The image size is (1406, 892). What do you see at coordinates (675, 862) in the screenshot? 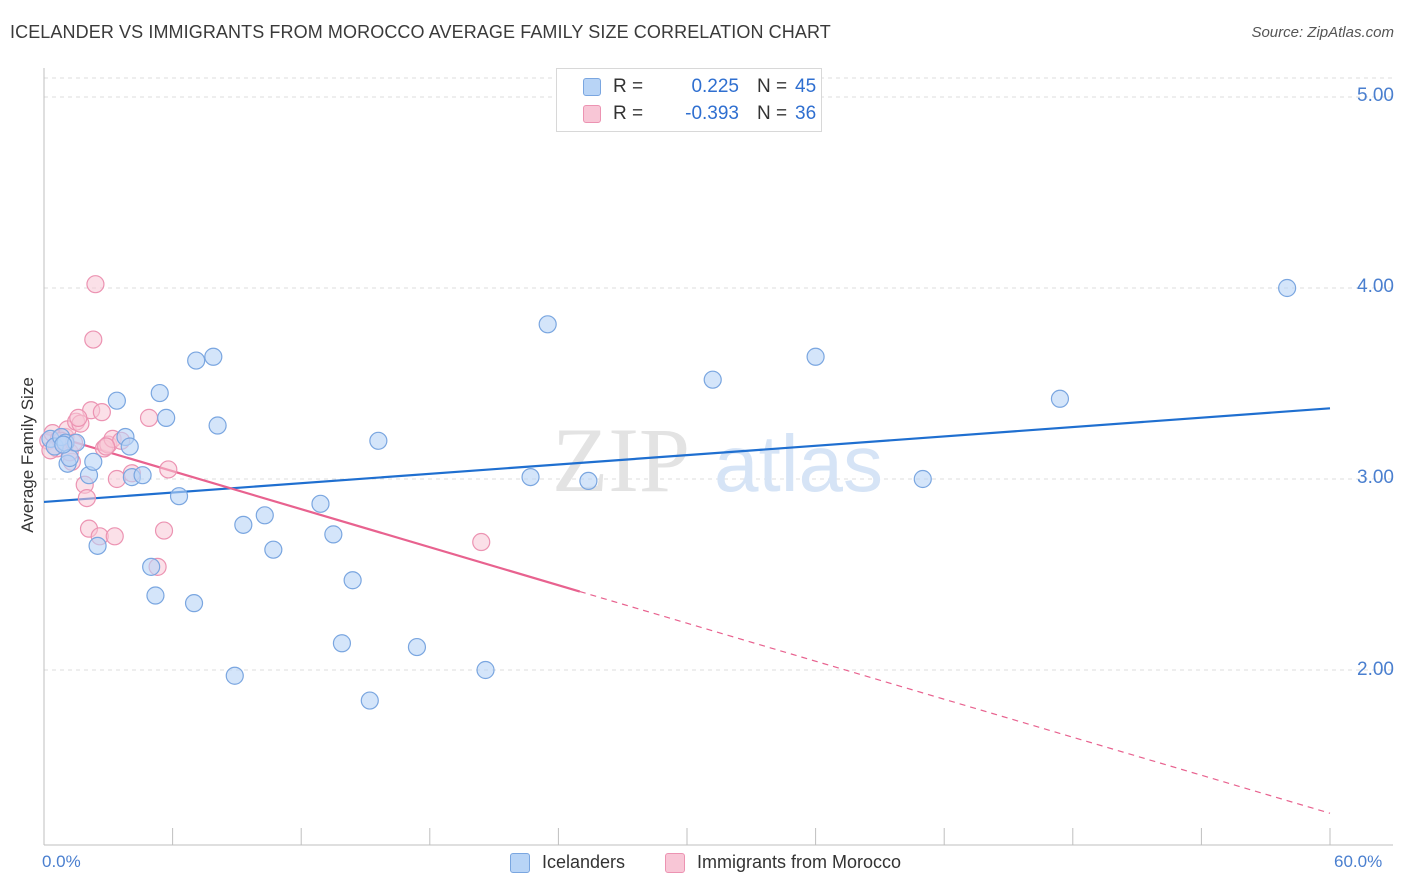
I see `bottom-legend-swatch-pink` at bounding box center [675, 862].